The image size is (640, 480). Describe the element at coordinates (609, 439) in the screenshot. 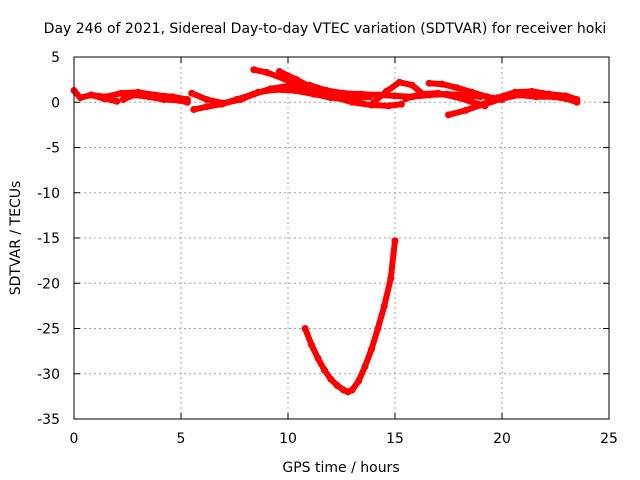

I see `x-tick-label: 25` at that location.